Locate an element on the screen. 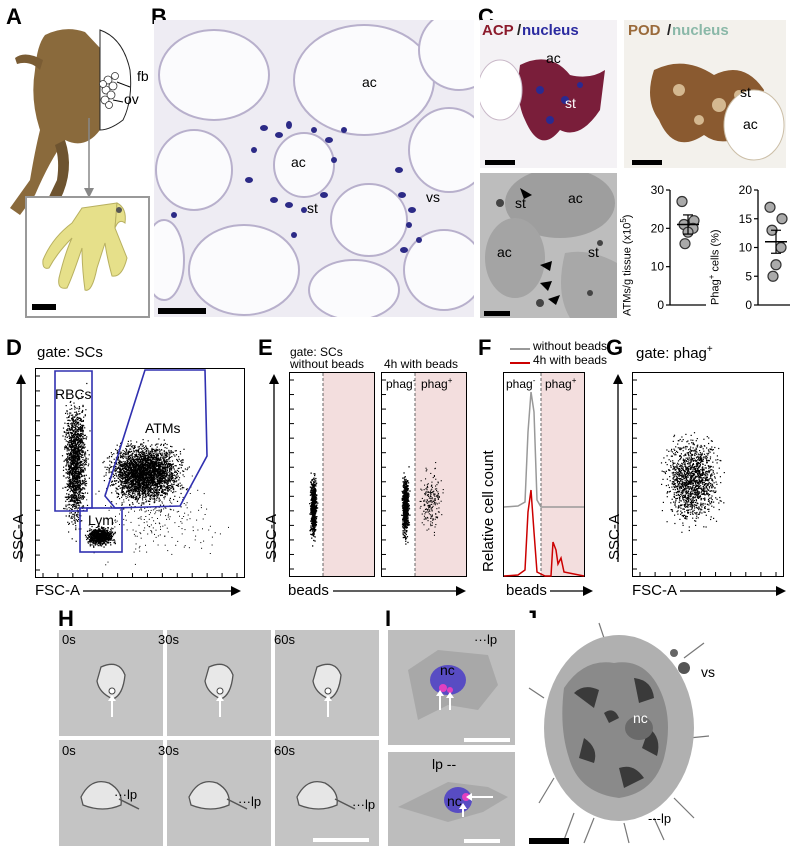 This screenshot has width=791, height=848. panel-label-f: F is located at coordinates (485, 347).